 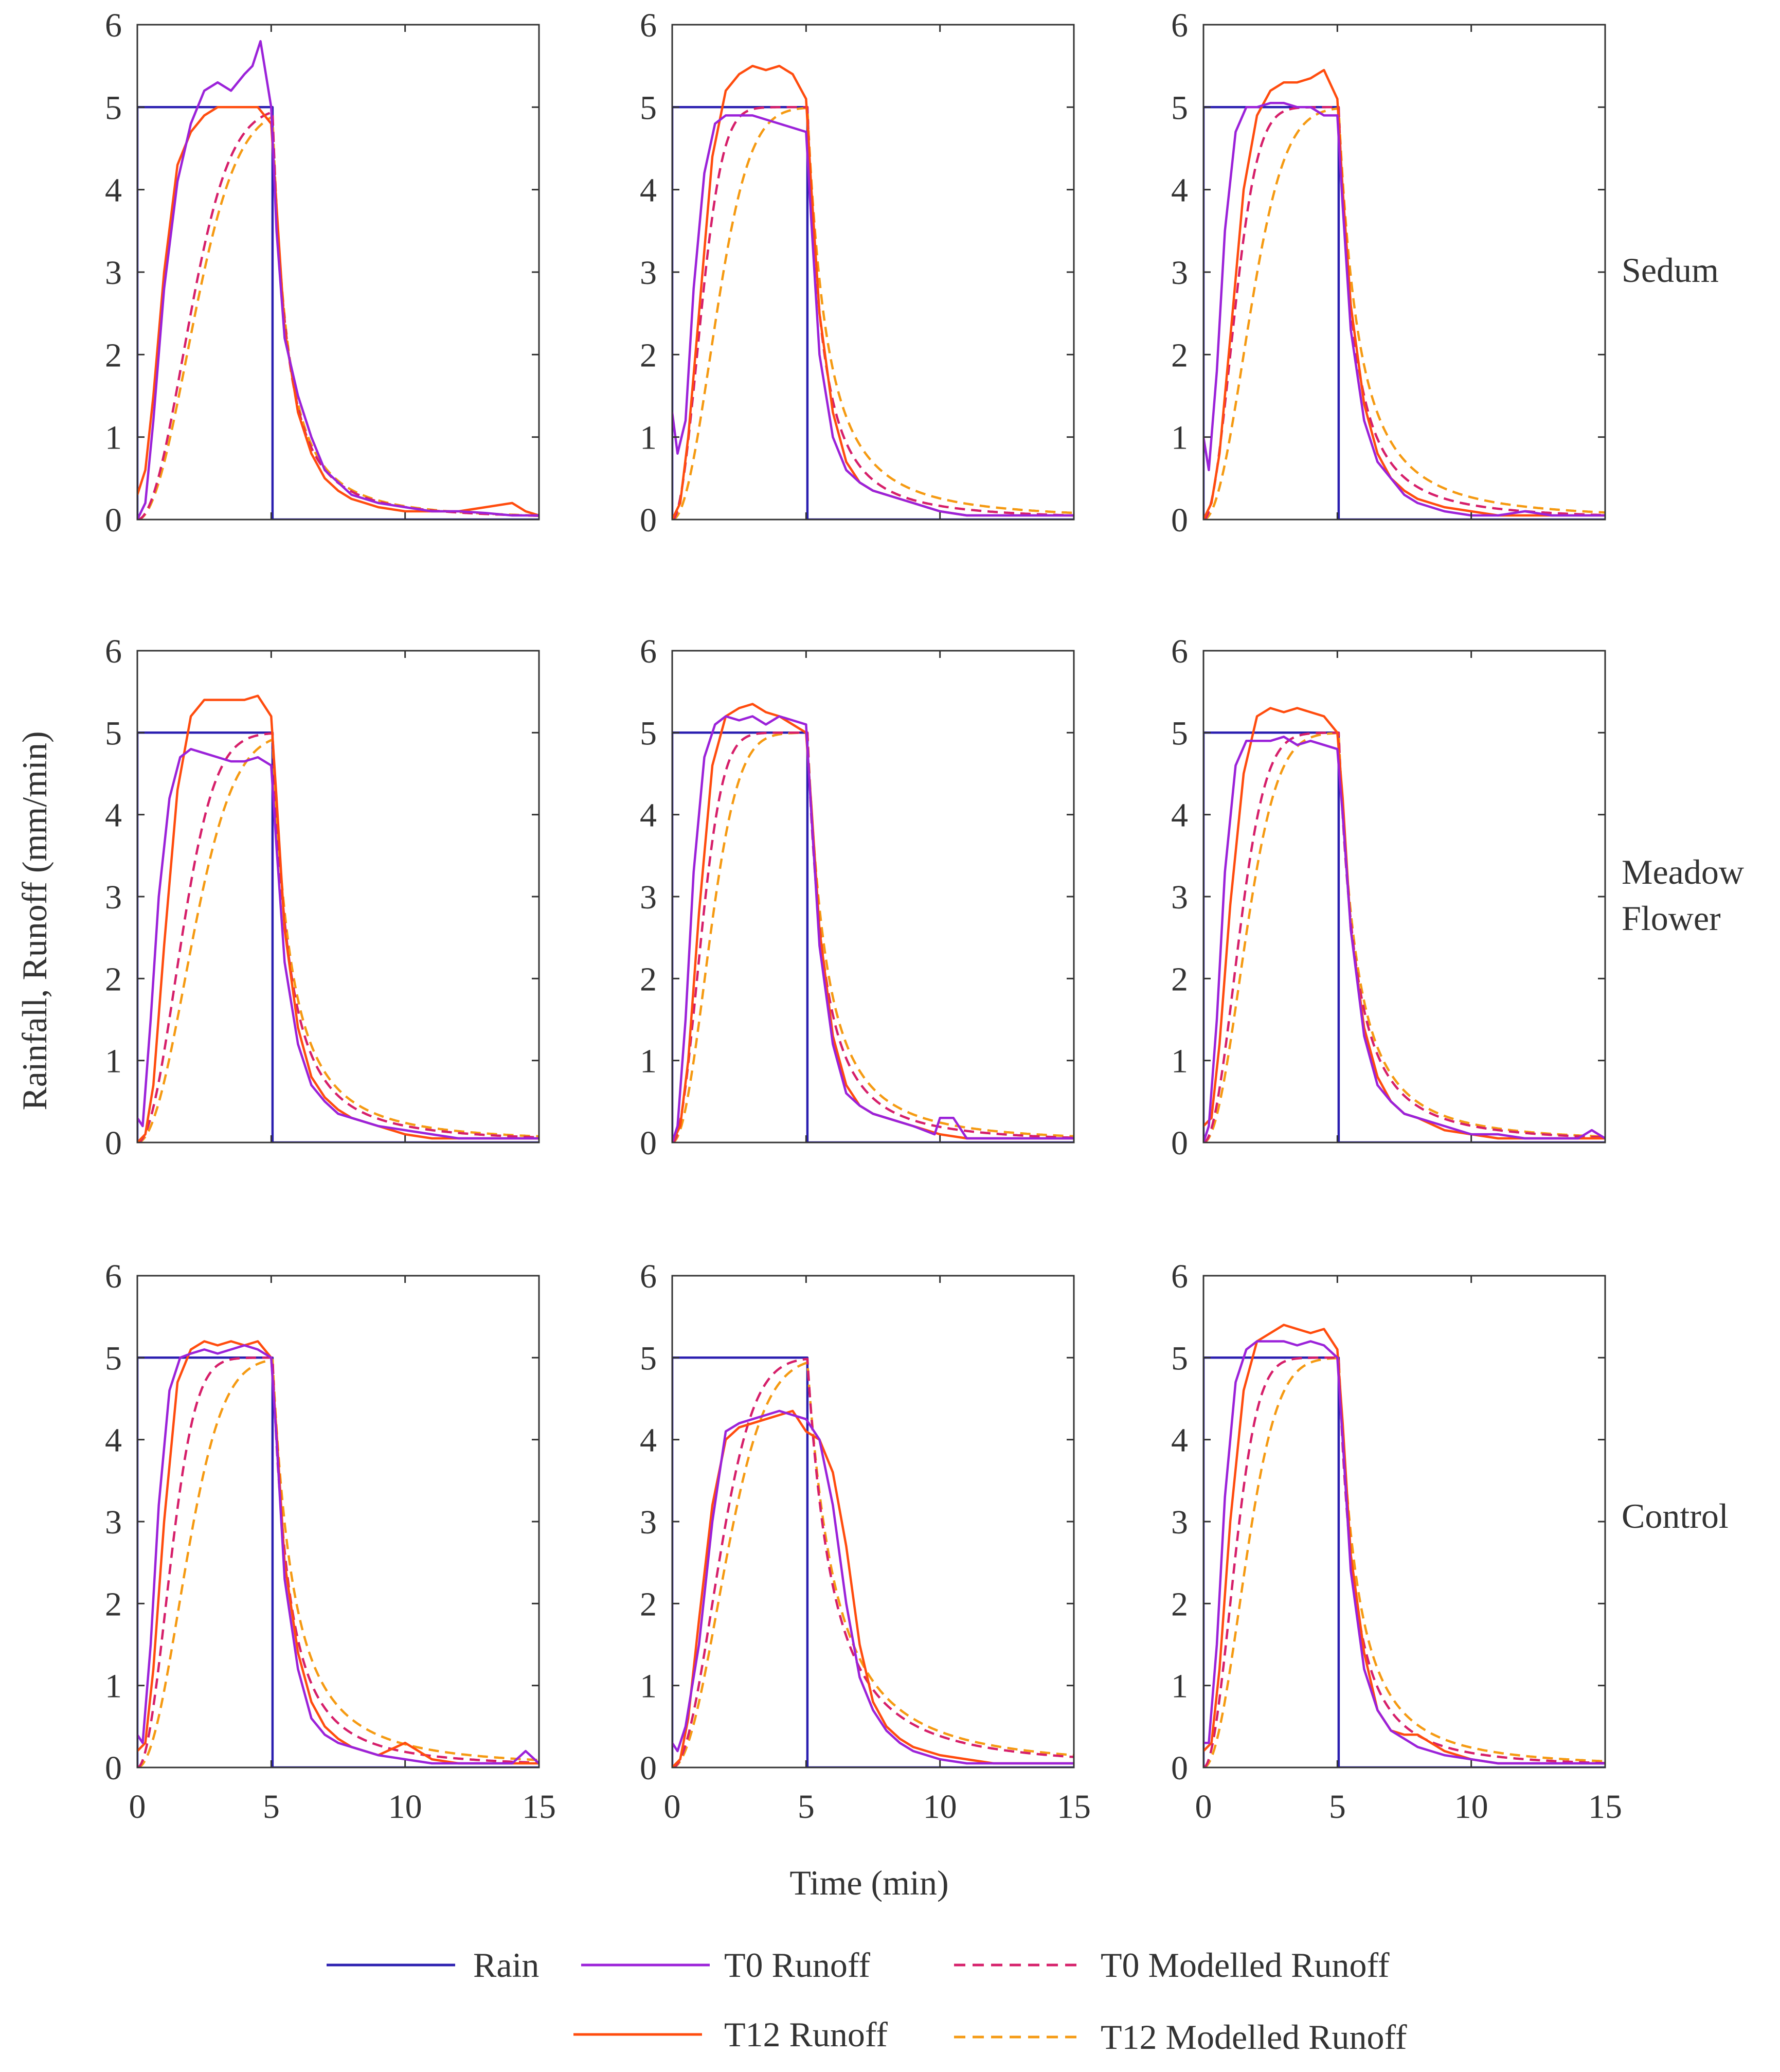 I want to click on legend-t12-label: T12 Runoff, so click(x=806, y=2035).